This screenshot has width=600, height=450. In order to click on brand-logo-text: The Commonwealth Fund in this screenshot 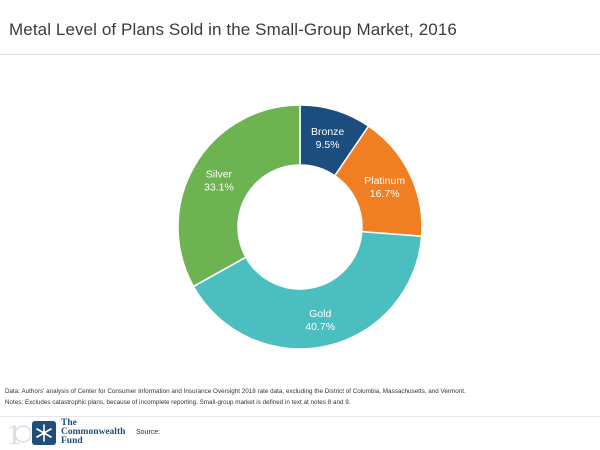, I will do `click(93, 432)`.